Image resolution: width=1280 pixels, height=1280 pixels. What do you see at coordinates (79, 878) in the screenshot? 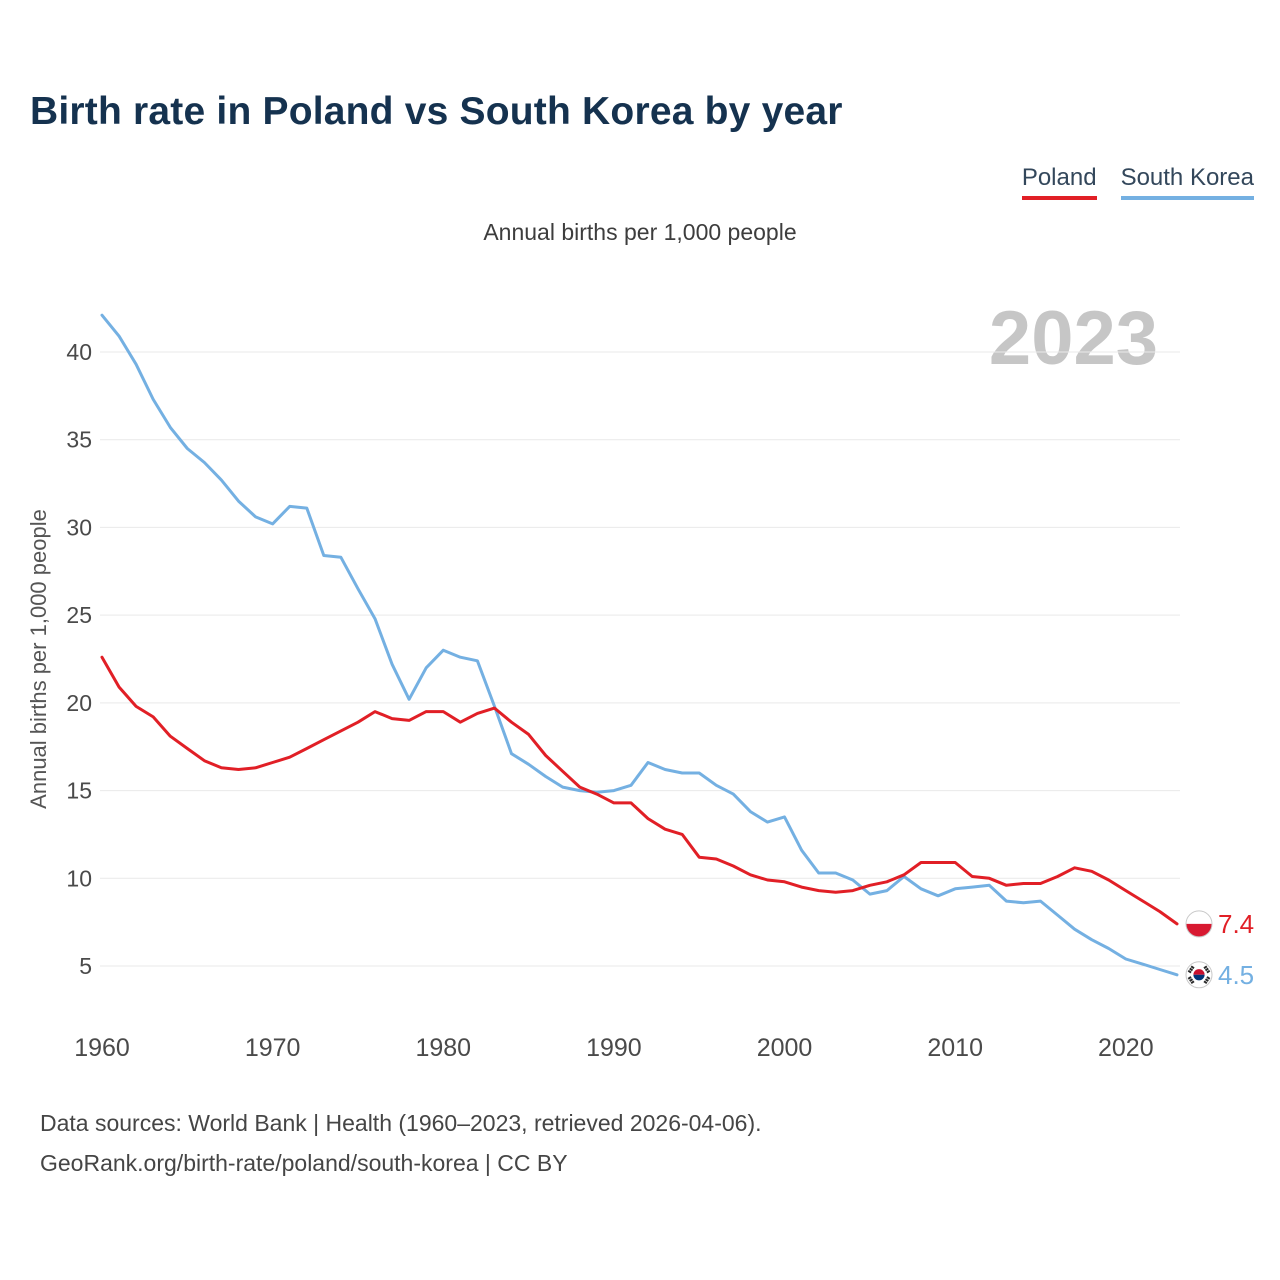
I see `y-tick-label: 10` at bounding box center [79, 878].